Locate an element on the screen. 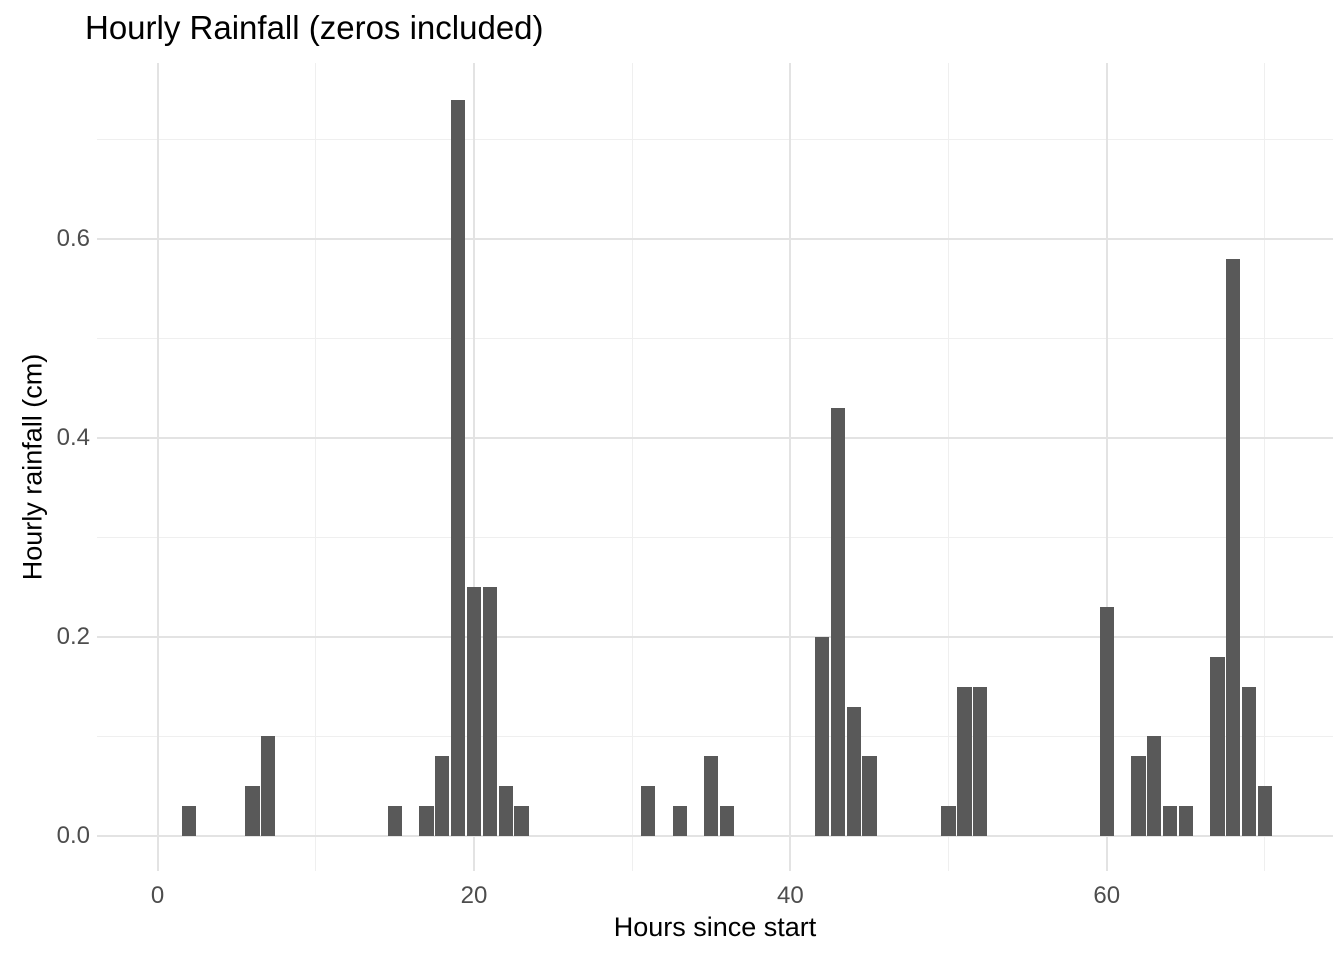 This screenshot has width=1344, height=960. x-tick-label: 0 is located at coordinates (157, 895).